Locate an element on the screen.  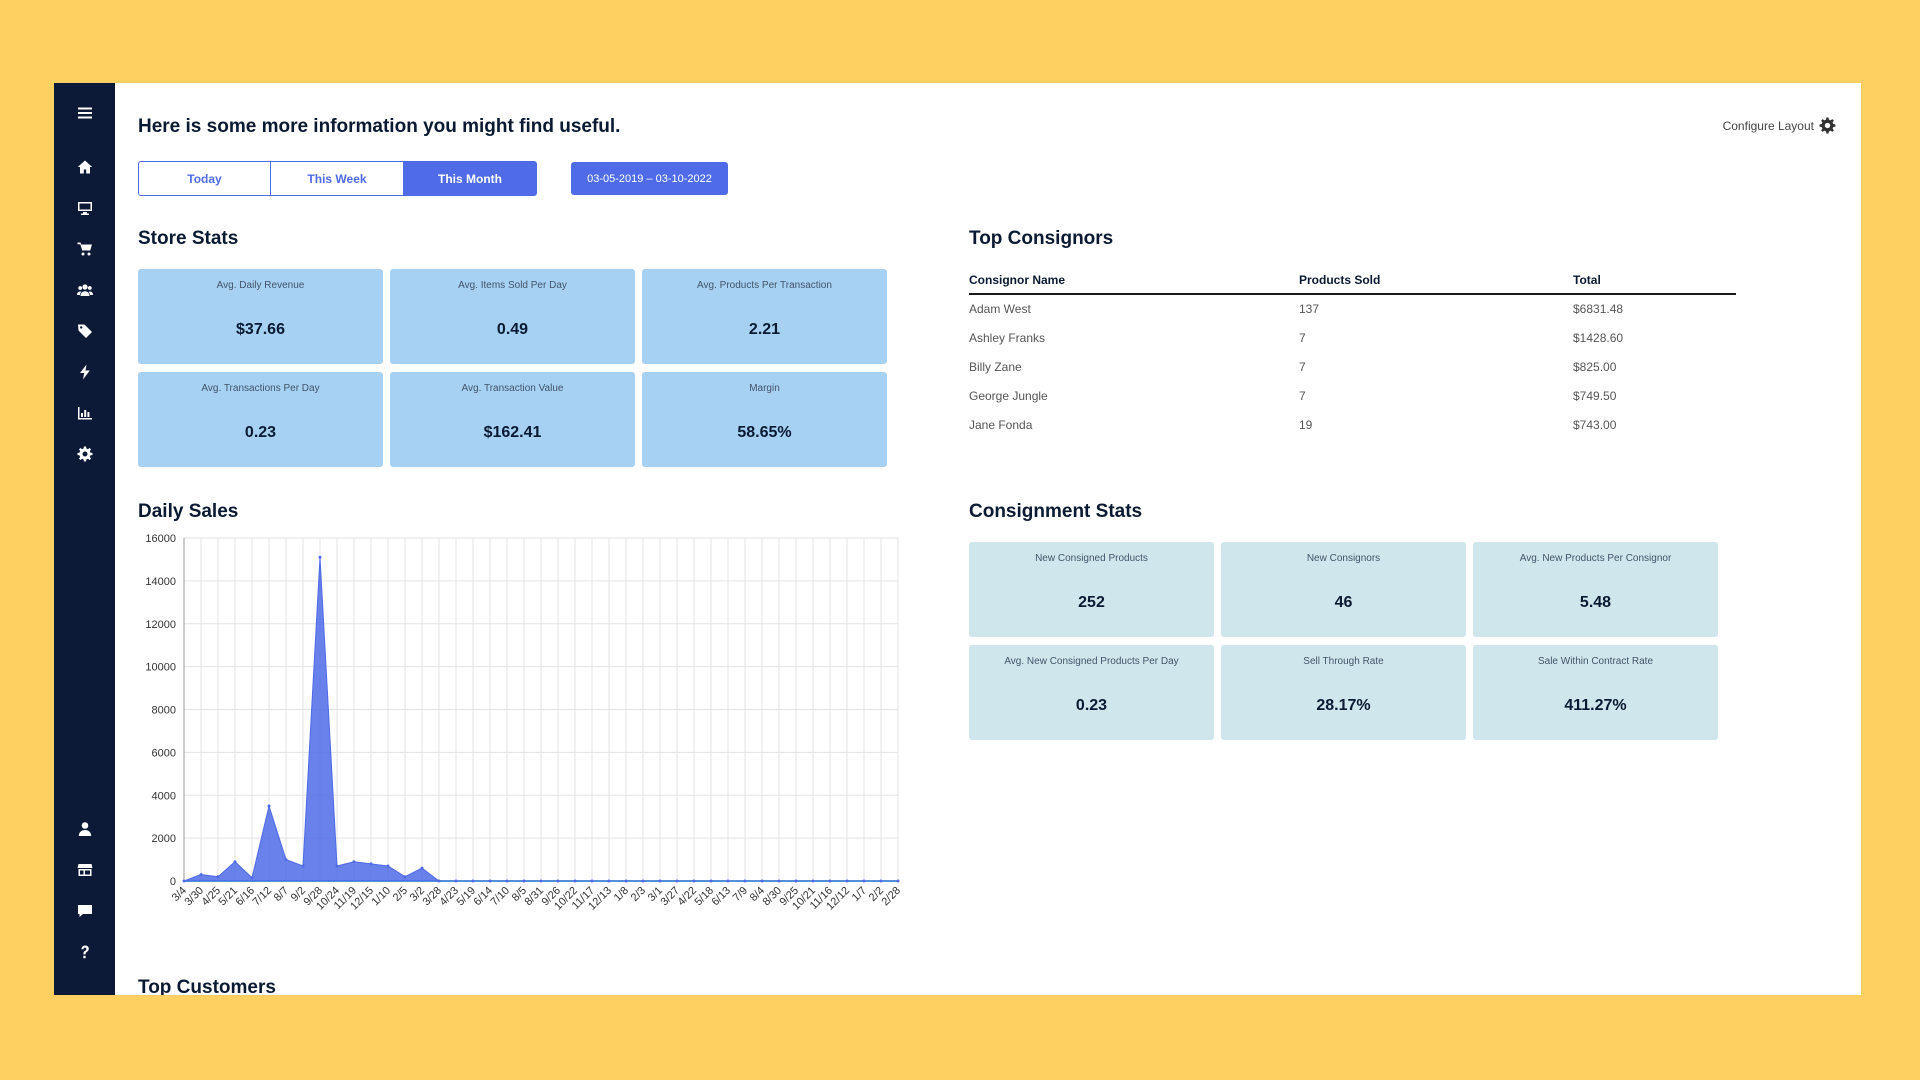
stat-card-avg-transactions-per-day: Avg. Transactions Per Day 0.23 is located at coordinates (260, 419).